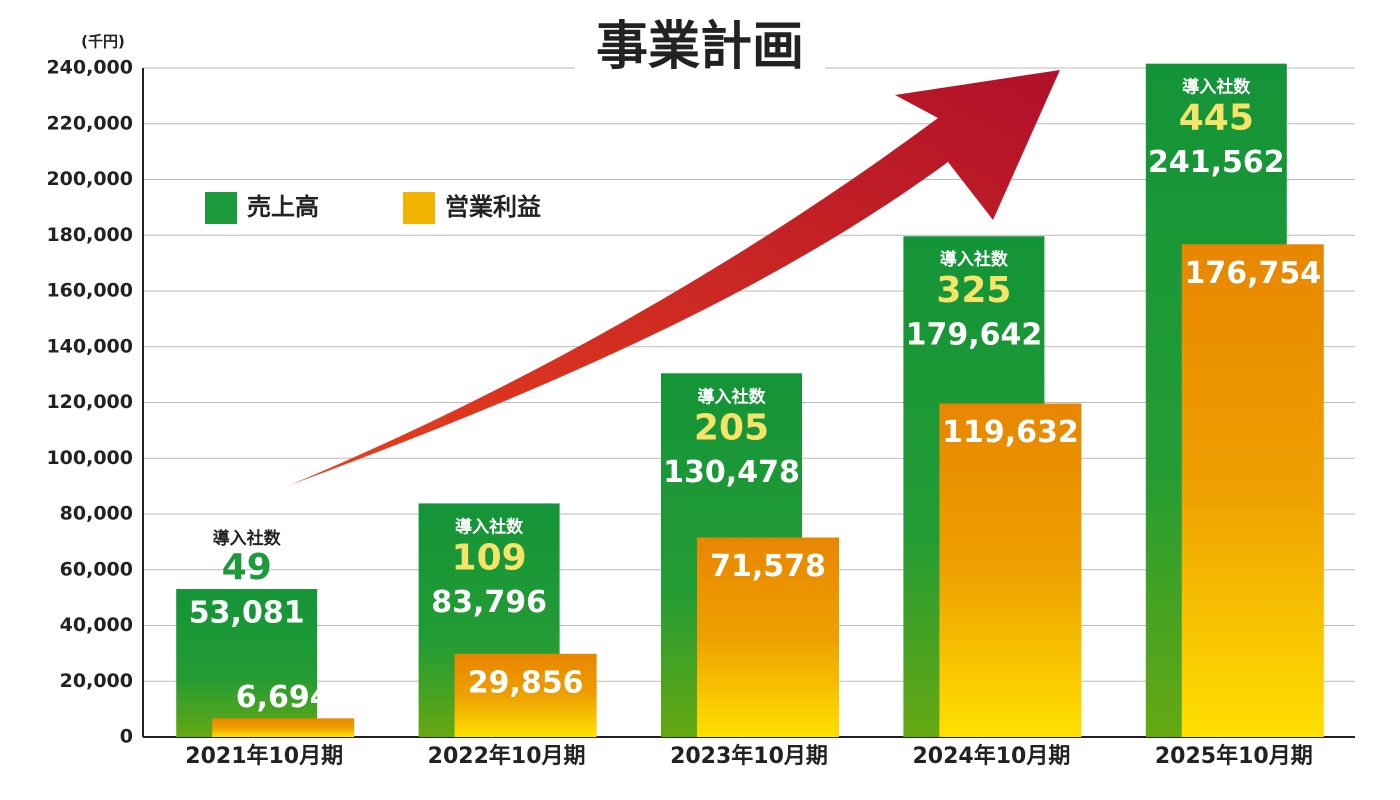 The width and height of the screenshot is (1400, 800). I want to click on legend-label: 営業利益, so click(493, 207).